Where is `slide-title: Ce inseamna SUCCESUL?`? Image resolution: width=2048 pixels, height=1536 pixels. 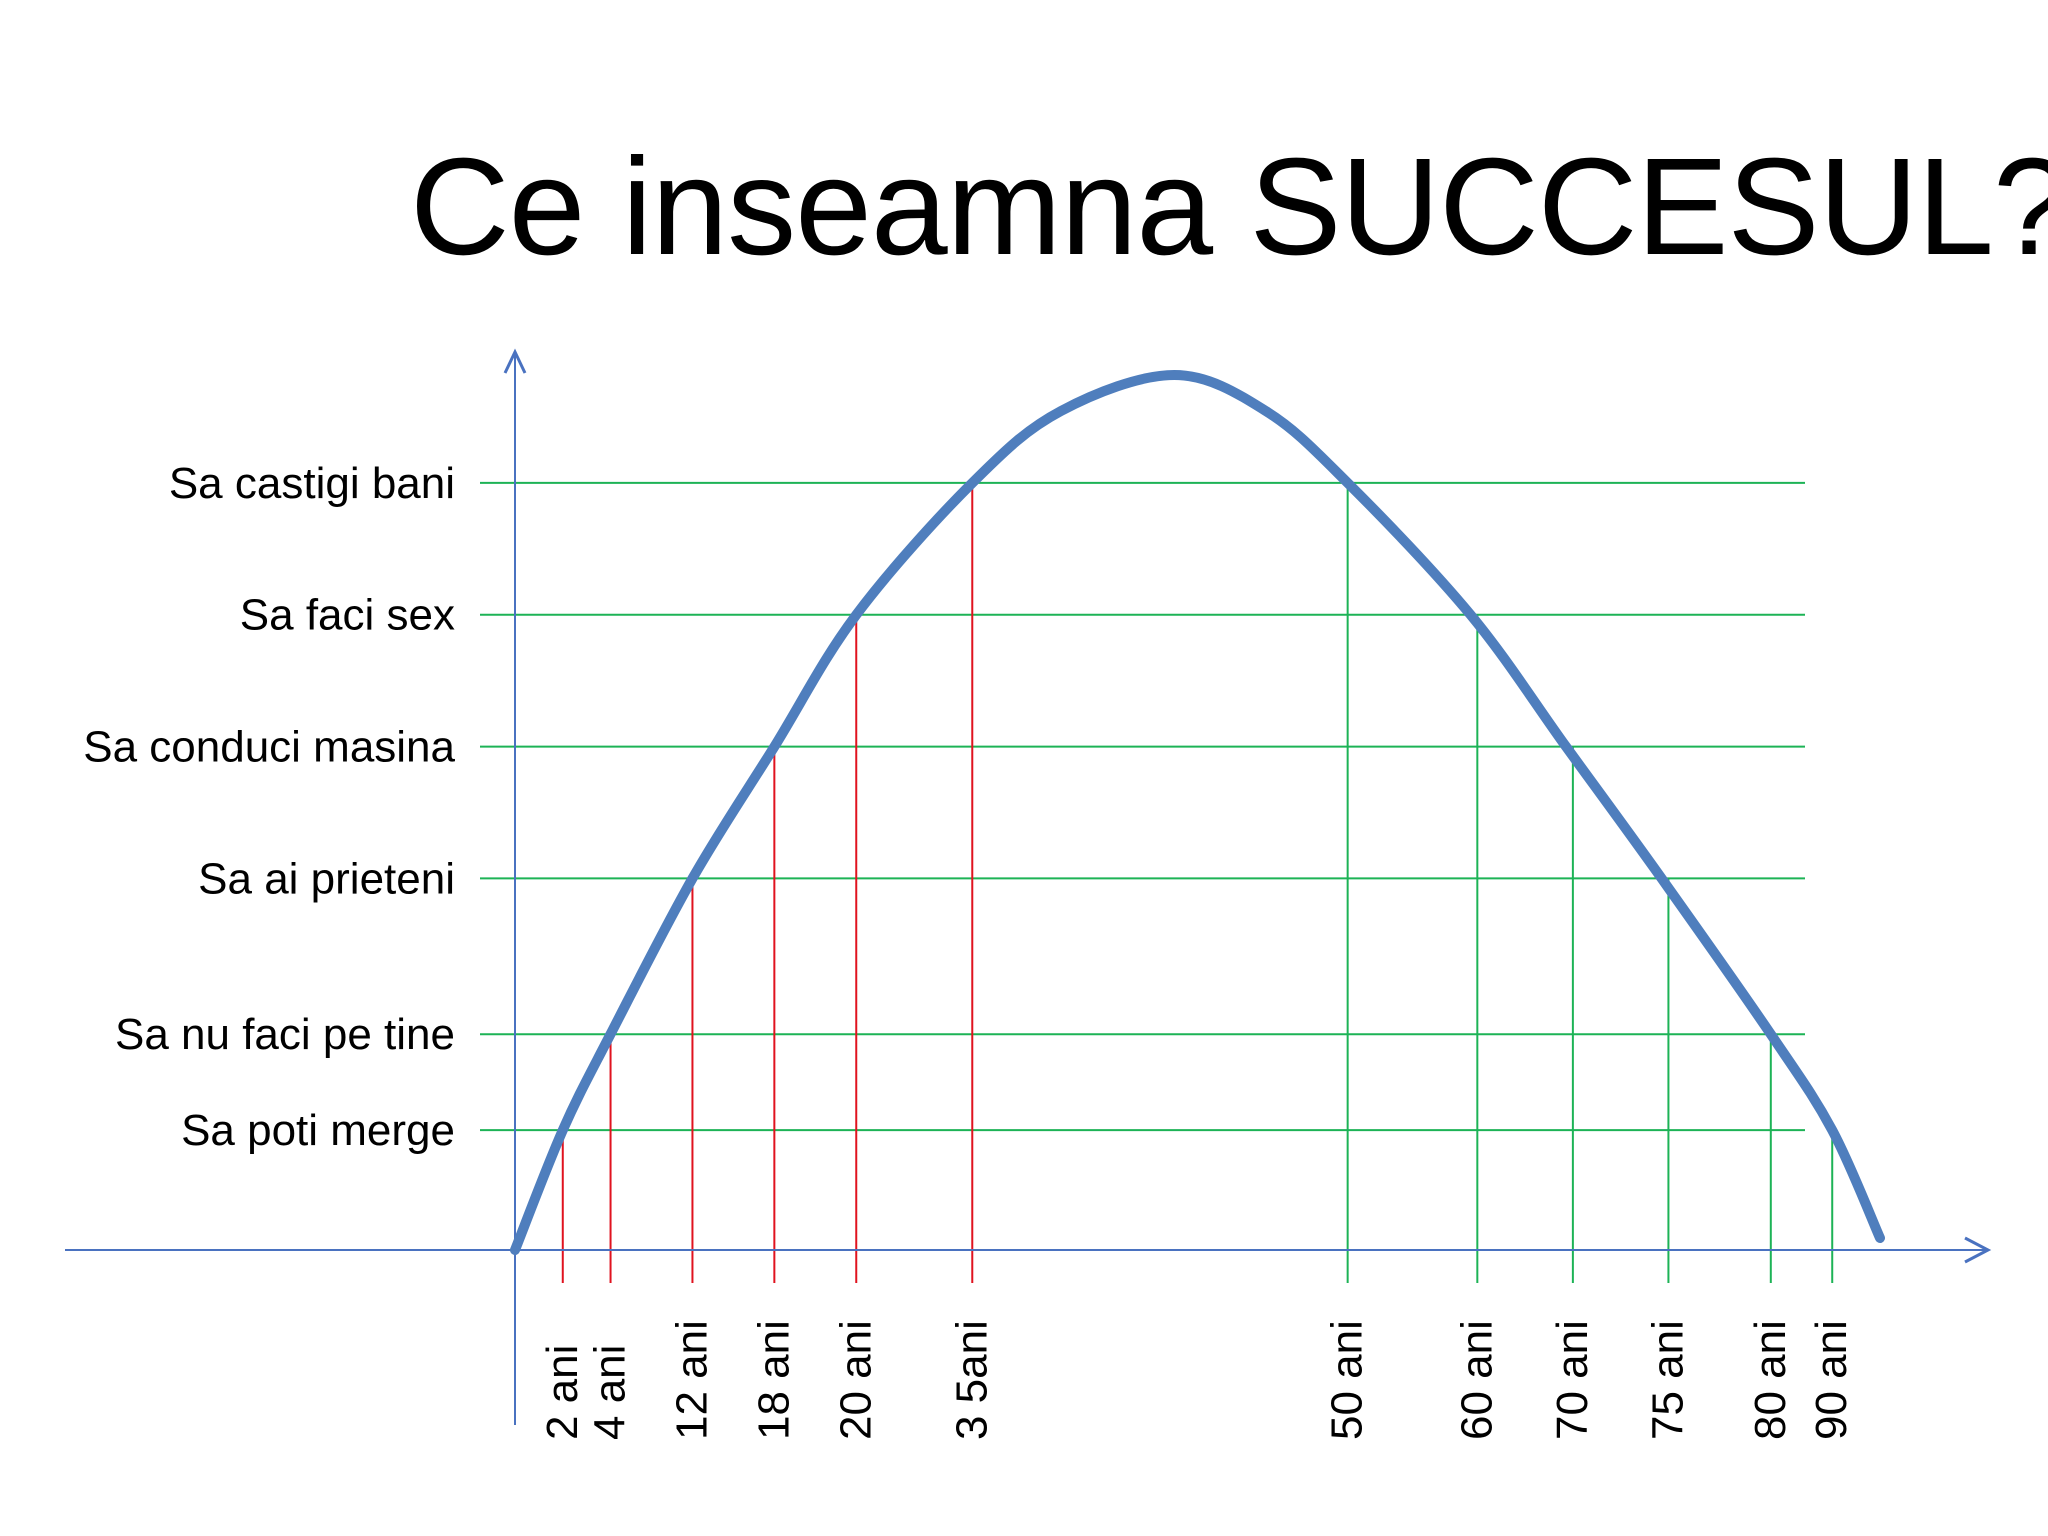 slide-title: Ce inseamna SUCCESUL? is located at coordinates (1229, 207).